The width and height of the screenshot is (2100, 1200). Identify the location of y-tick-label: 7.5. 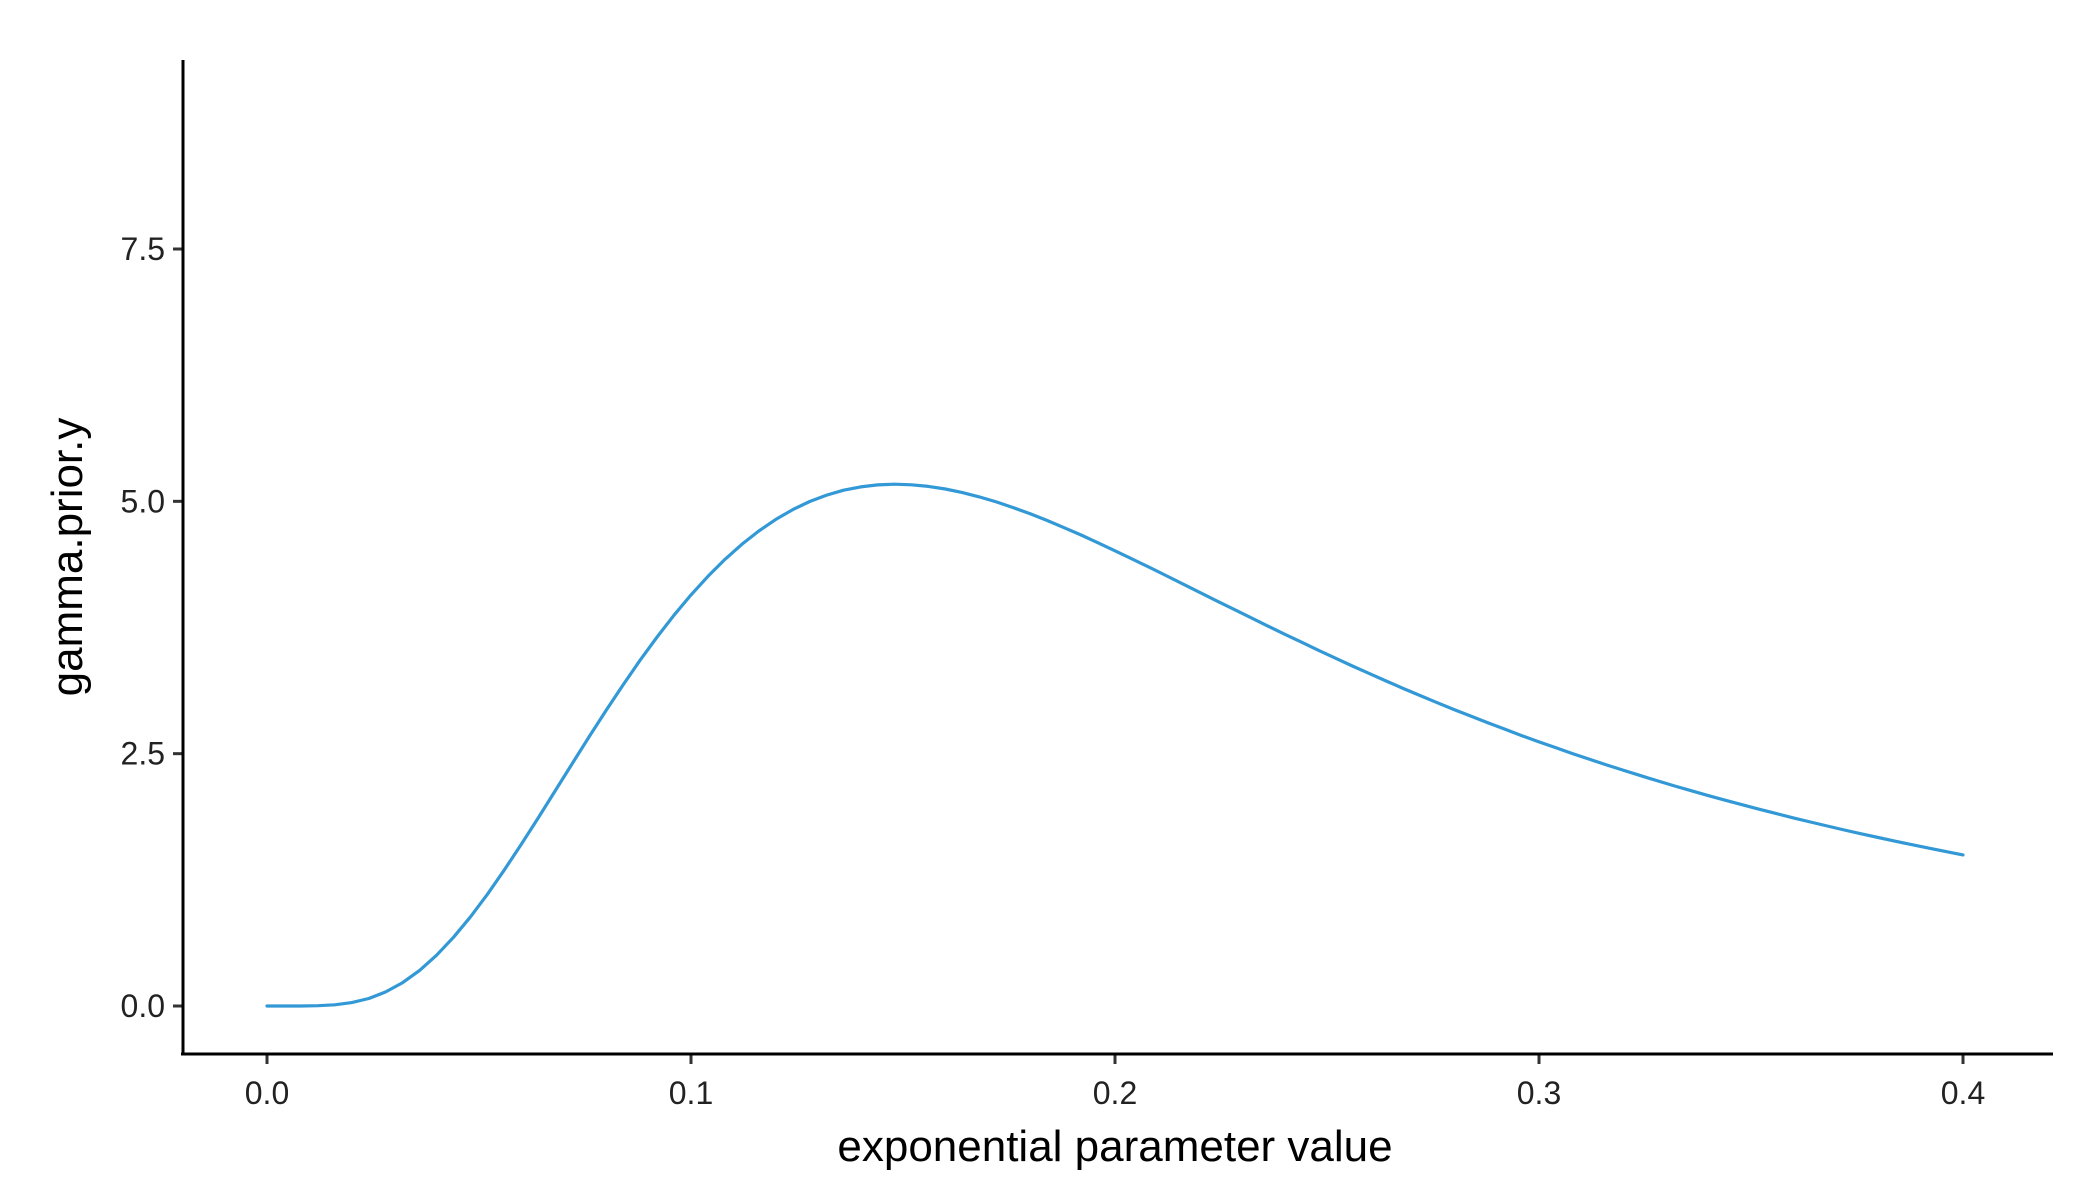
(143, 249).